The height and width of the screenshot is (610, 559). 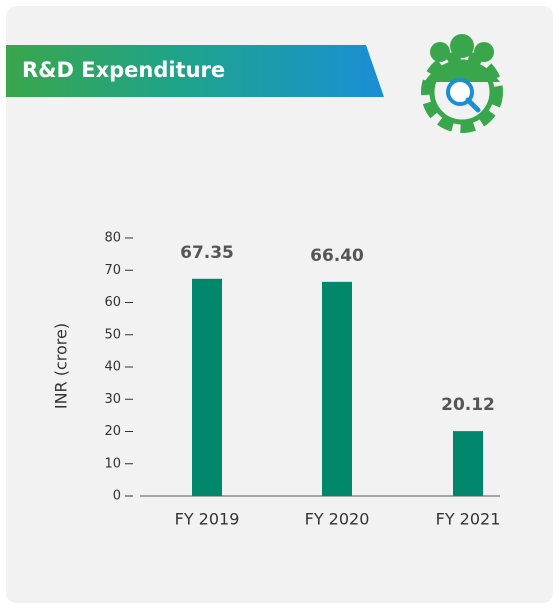 What do you see at coordinates (112, 238) in the screenshot?
I see `y-tick-label: 80` at bounding box center [112, 238].